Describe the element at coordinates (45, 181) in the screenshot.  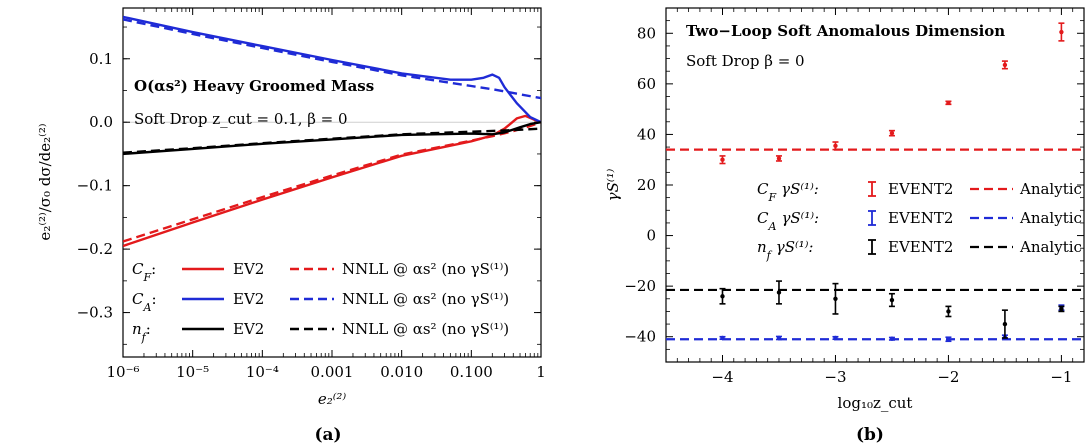
I see `panel-a-ylabel: e₂⁽²⁾/σ₀ dσ/de₂⁽²⁾` at that location.